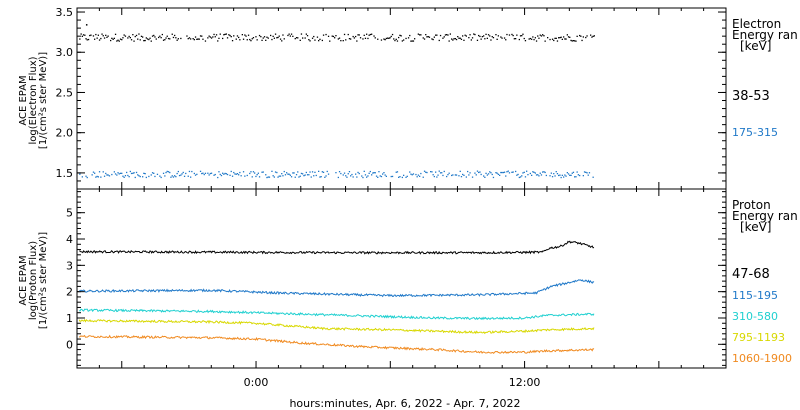 This screenshot has width=800, height=410. What do you see at coordinates (751, 205) in the screenshot?
I see `legend-title-line: Proton` at bounding box center [751, 205].